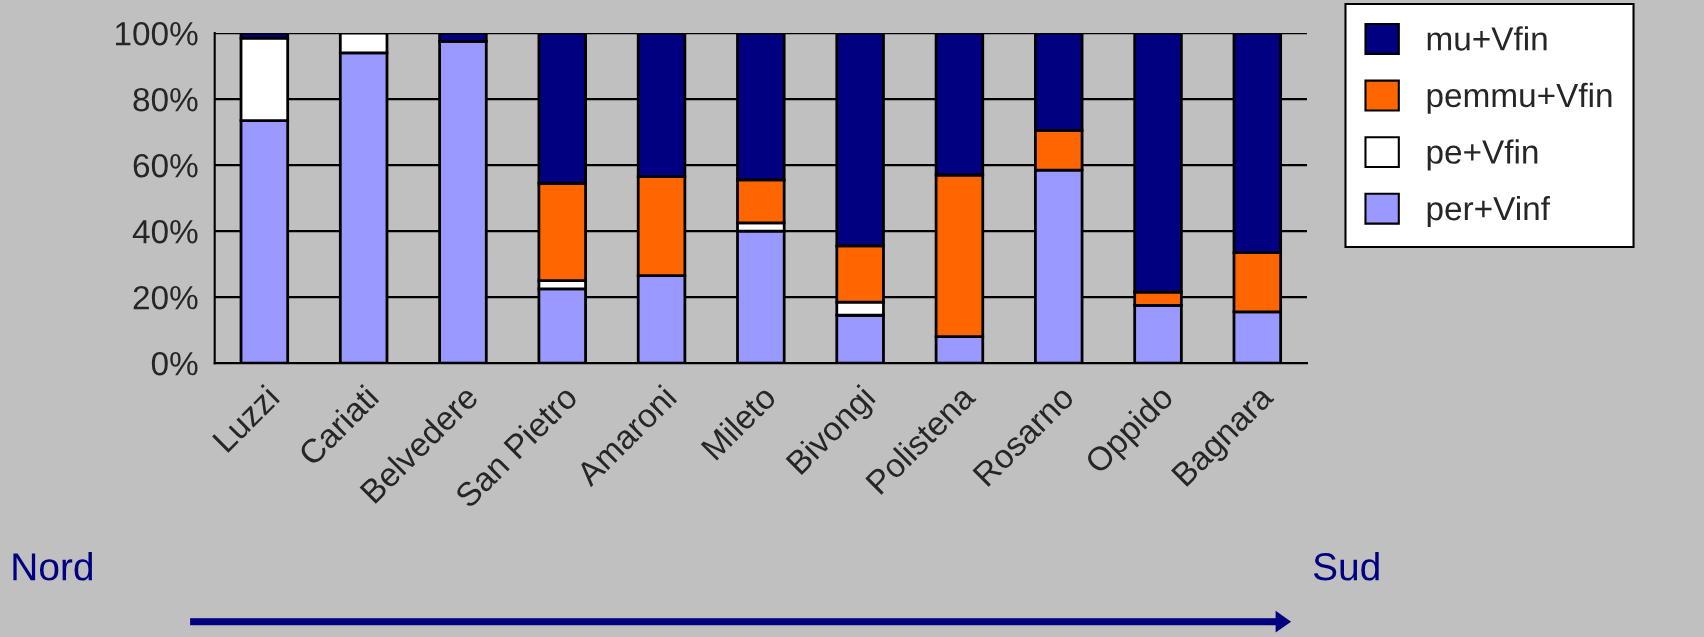  I want to click on y-tick-label: 80%, so click(165, 99).